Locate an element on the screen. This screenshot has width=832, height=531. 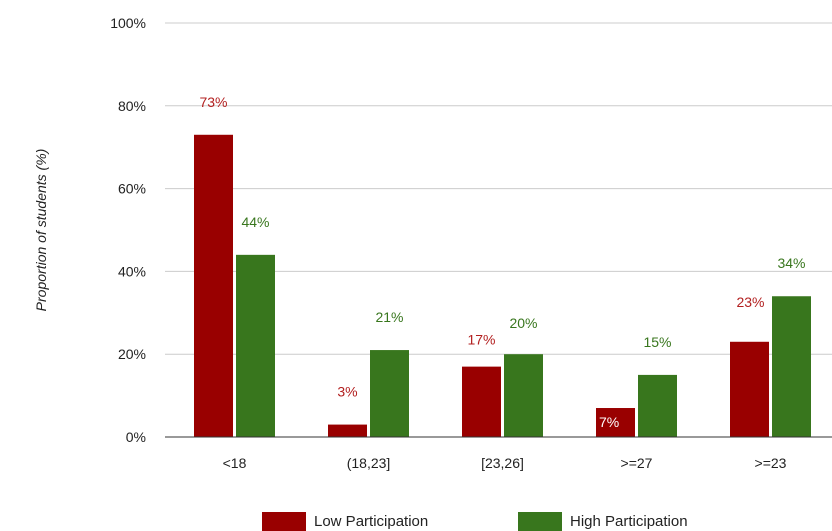
legend-swatch-low is located at coordinates (284, 521).